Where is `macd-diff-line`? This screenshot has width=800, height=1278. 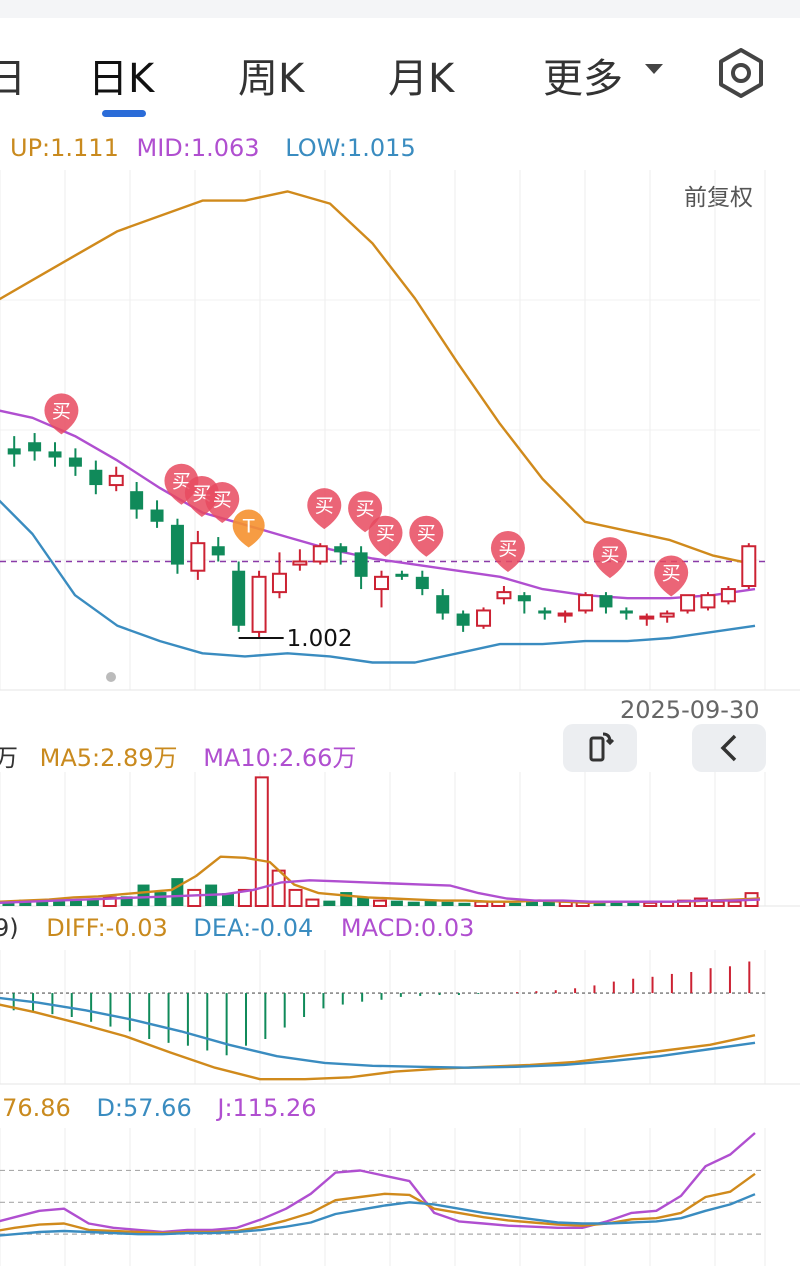 macd-diff-line is located at coordinates (378, 1042).